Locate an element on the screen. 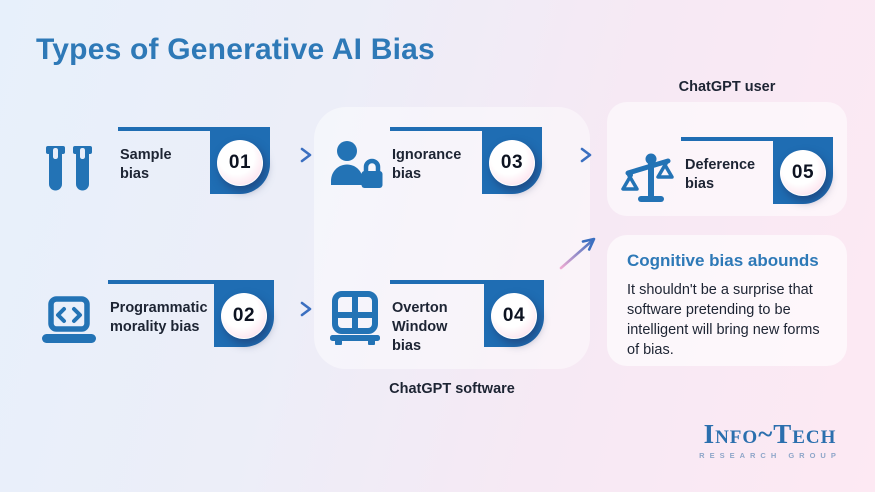  bias-label: Overton Window bias is located at coordinates (420, 327).